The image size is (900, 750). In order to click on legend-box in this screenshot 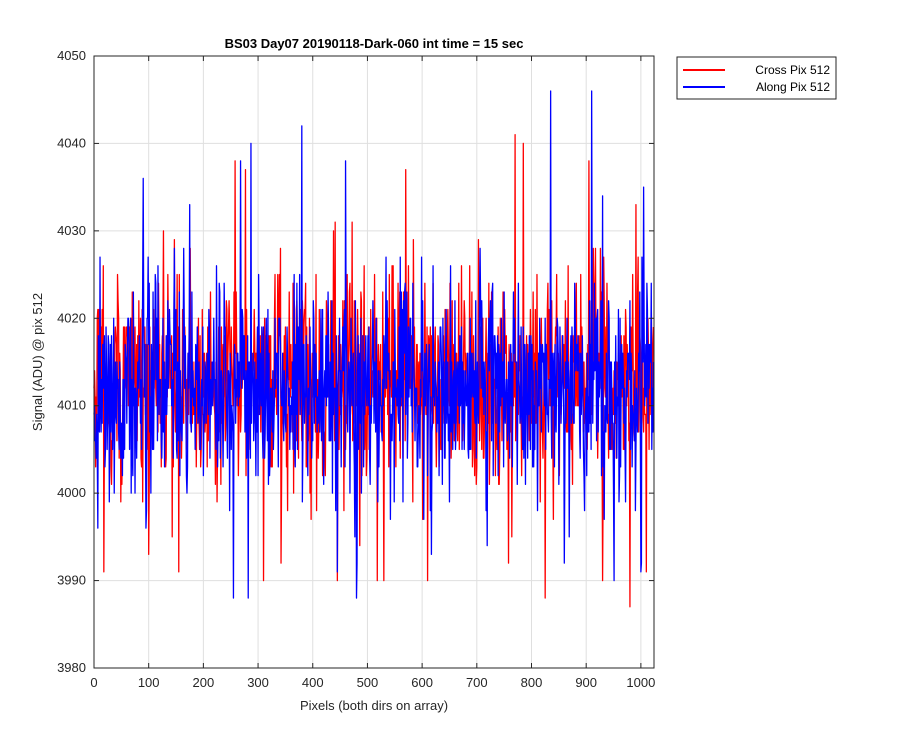, I will do `click(756, 78)`.